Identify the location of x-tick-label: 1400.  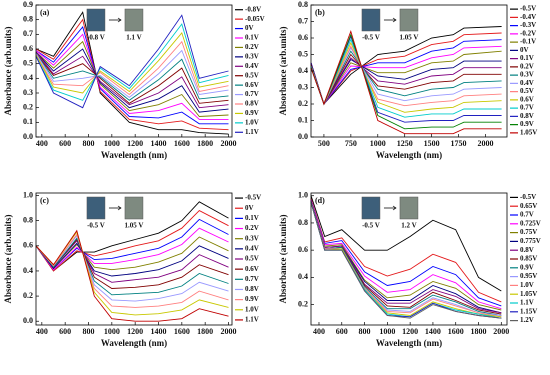
(159, 331).